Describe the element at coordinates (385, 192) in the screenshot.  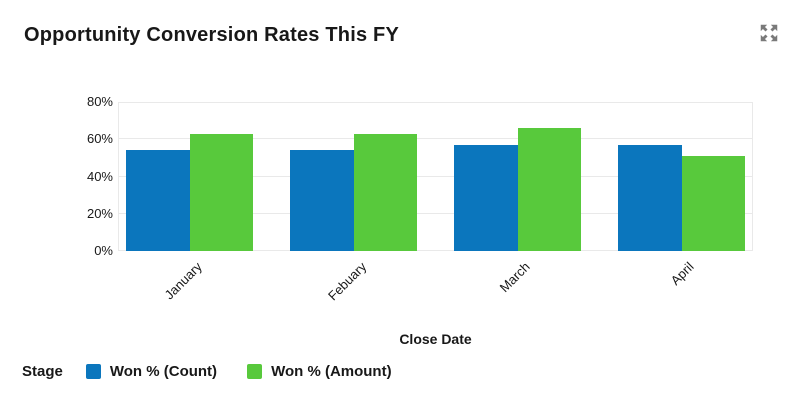
I see `bar-febuary-won-amount` at that location.